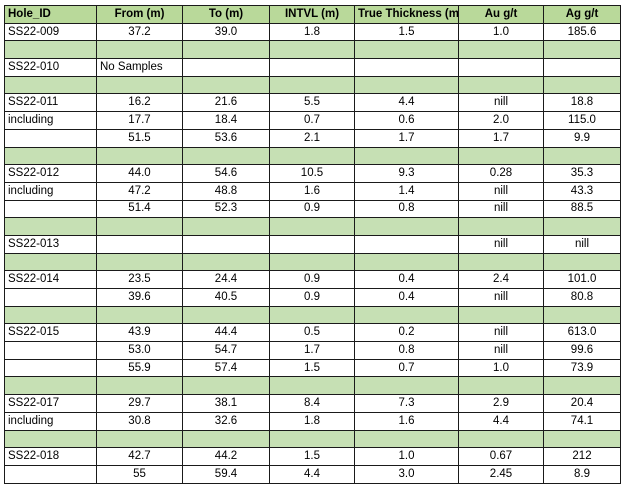  What do you see at coordinates (501, 421) in the screenshot?
I see `au-grade-cell: 4.4` at bounding box center [501, 421].